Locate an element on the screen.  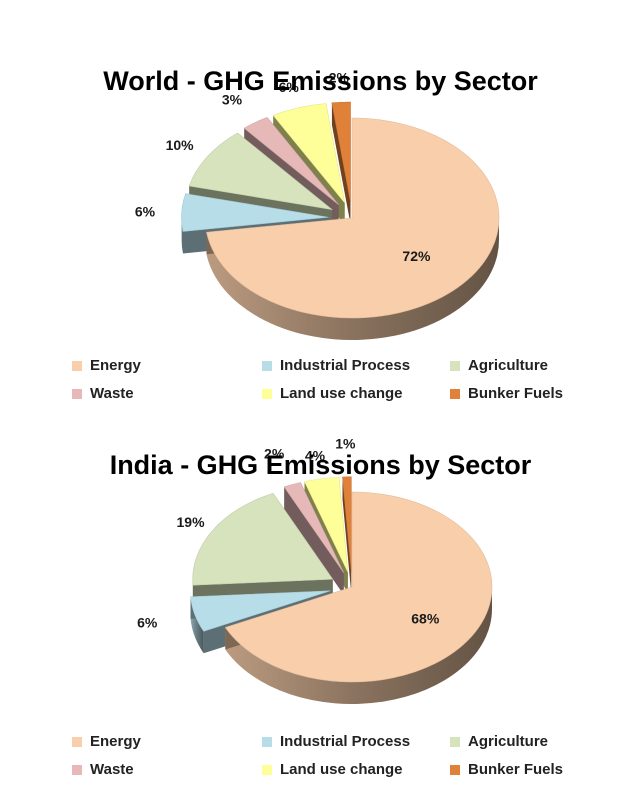
world-slice-face is located at coordinates (341, 163).